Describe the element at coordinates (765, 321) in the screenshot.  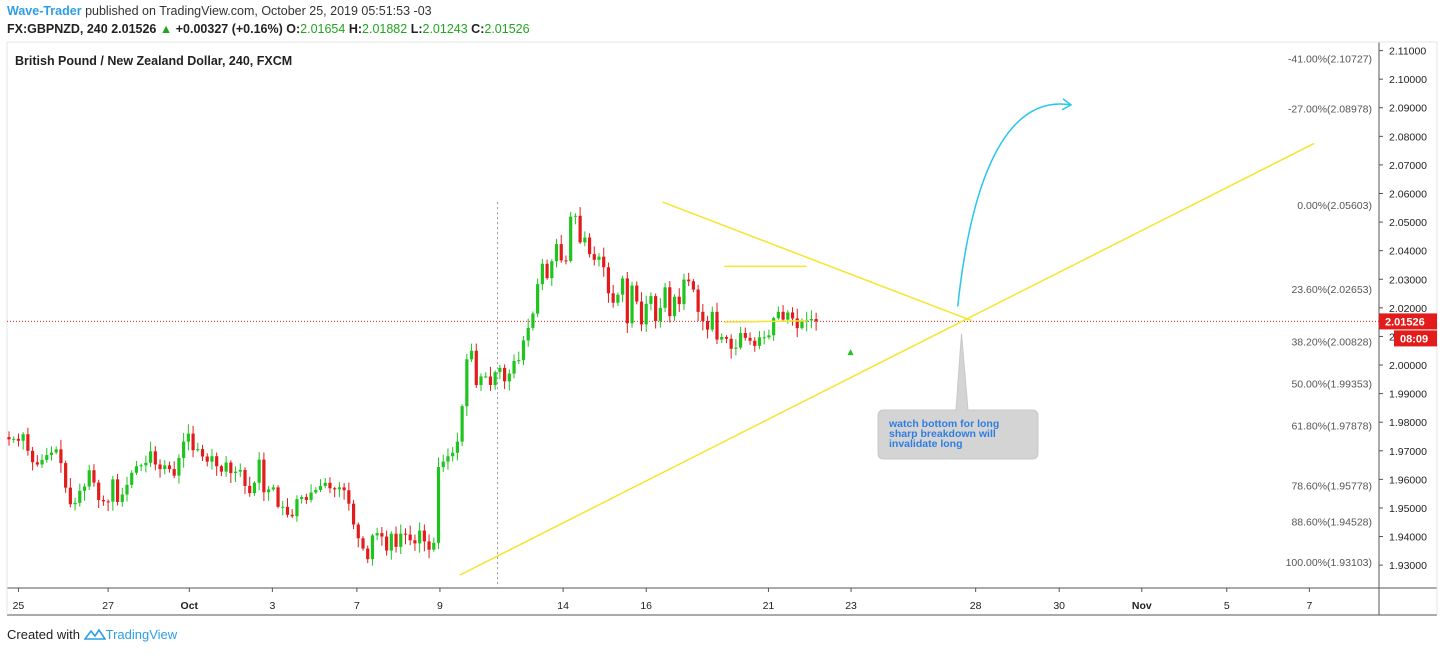
I see `channel-bottom-line` at that location.